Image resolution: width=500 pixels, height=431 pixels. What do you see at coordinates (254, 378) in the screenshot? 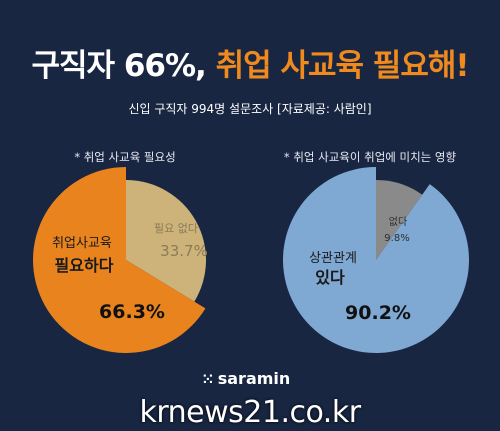
I see `logo-text: saramin` at bounding box center [254, 378].